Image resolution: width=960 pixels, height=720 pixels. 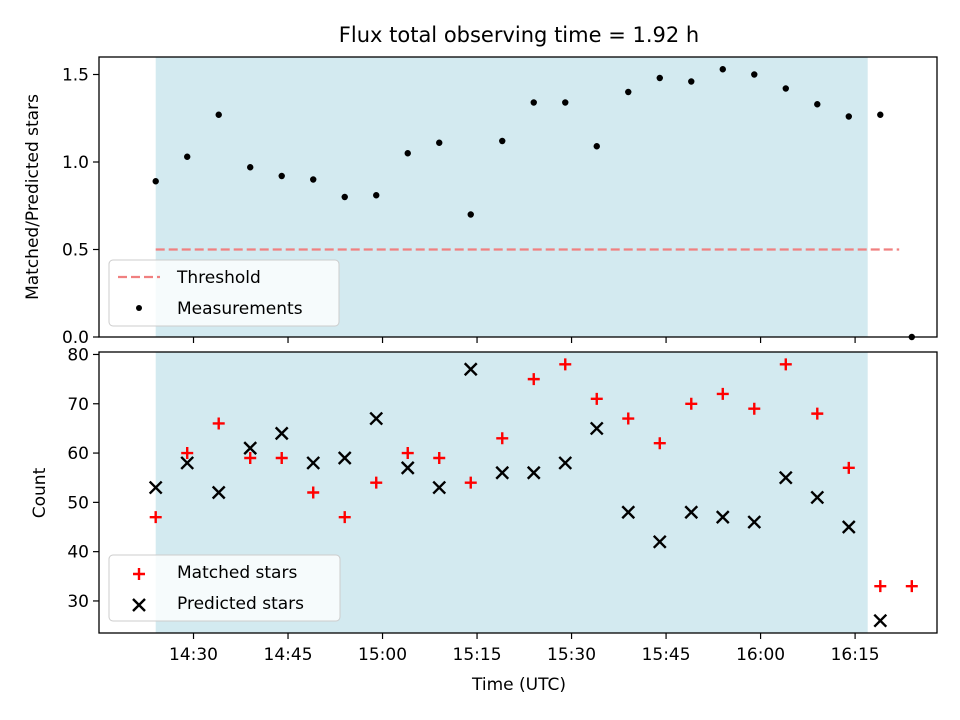 I want to click on top-legend, so click(x=224, y=293).